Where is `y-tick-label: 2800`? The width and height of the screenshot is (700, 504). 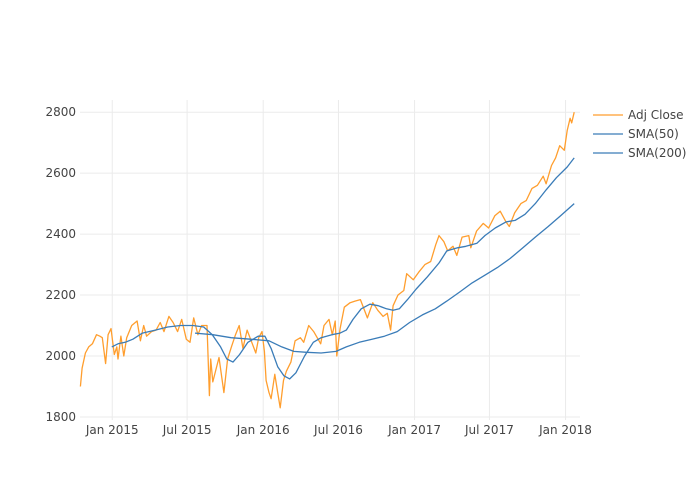 y-tick-label: 2800 is located at coordinates (60, 112).